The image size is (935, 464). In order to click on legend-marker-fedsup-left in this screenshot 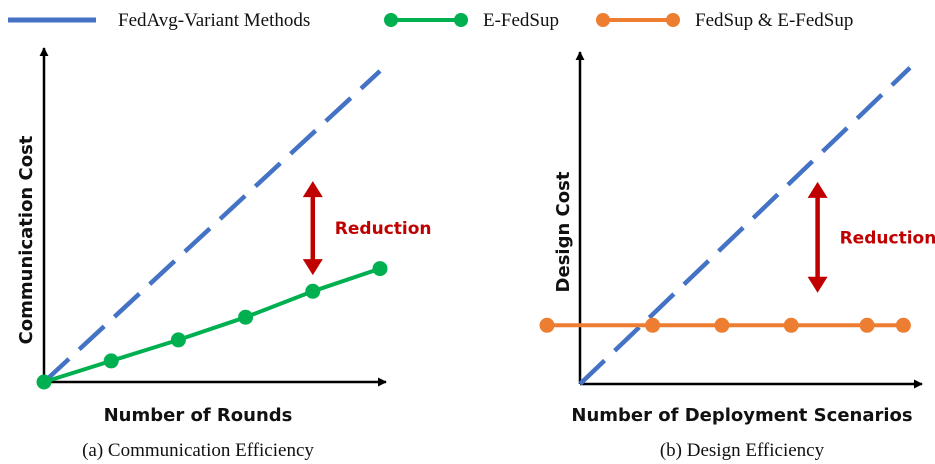, I will do `click(603, 20)`.